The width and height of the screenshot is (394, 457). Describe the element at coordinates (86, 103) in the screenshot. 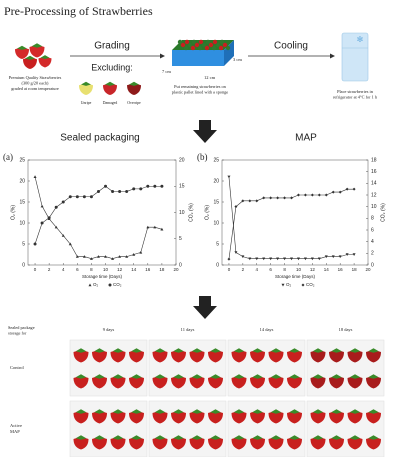

I see `exclusion-label: Unripe` at that location.